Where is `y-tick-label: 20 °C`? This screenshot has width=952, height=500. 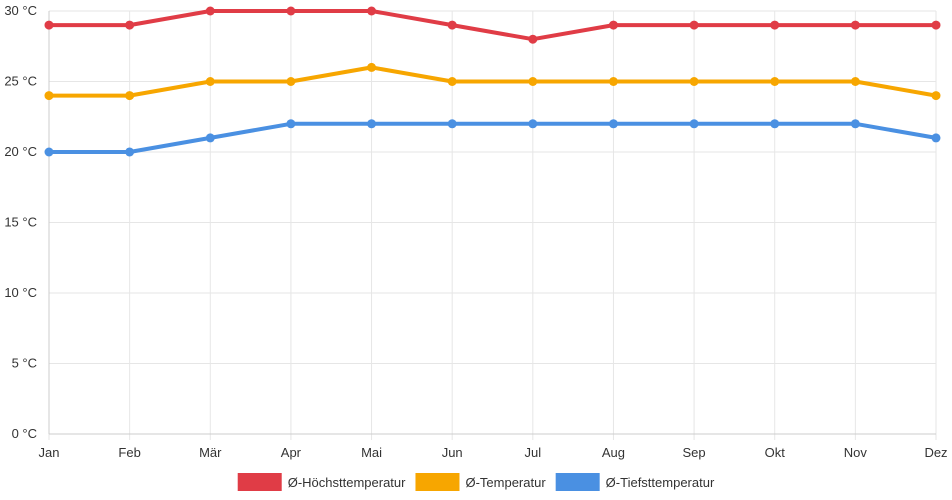
y-tick-label: 20 °C is located at coordinates (20, 151).